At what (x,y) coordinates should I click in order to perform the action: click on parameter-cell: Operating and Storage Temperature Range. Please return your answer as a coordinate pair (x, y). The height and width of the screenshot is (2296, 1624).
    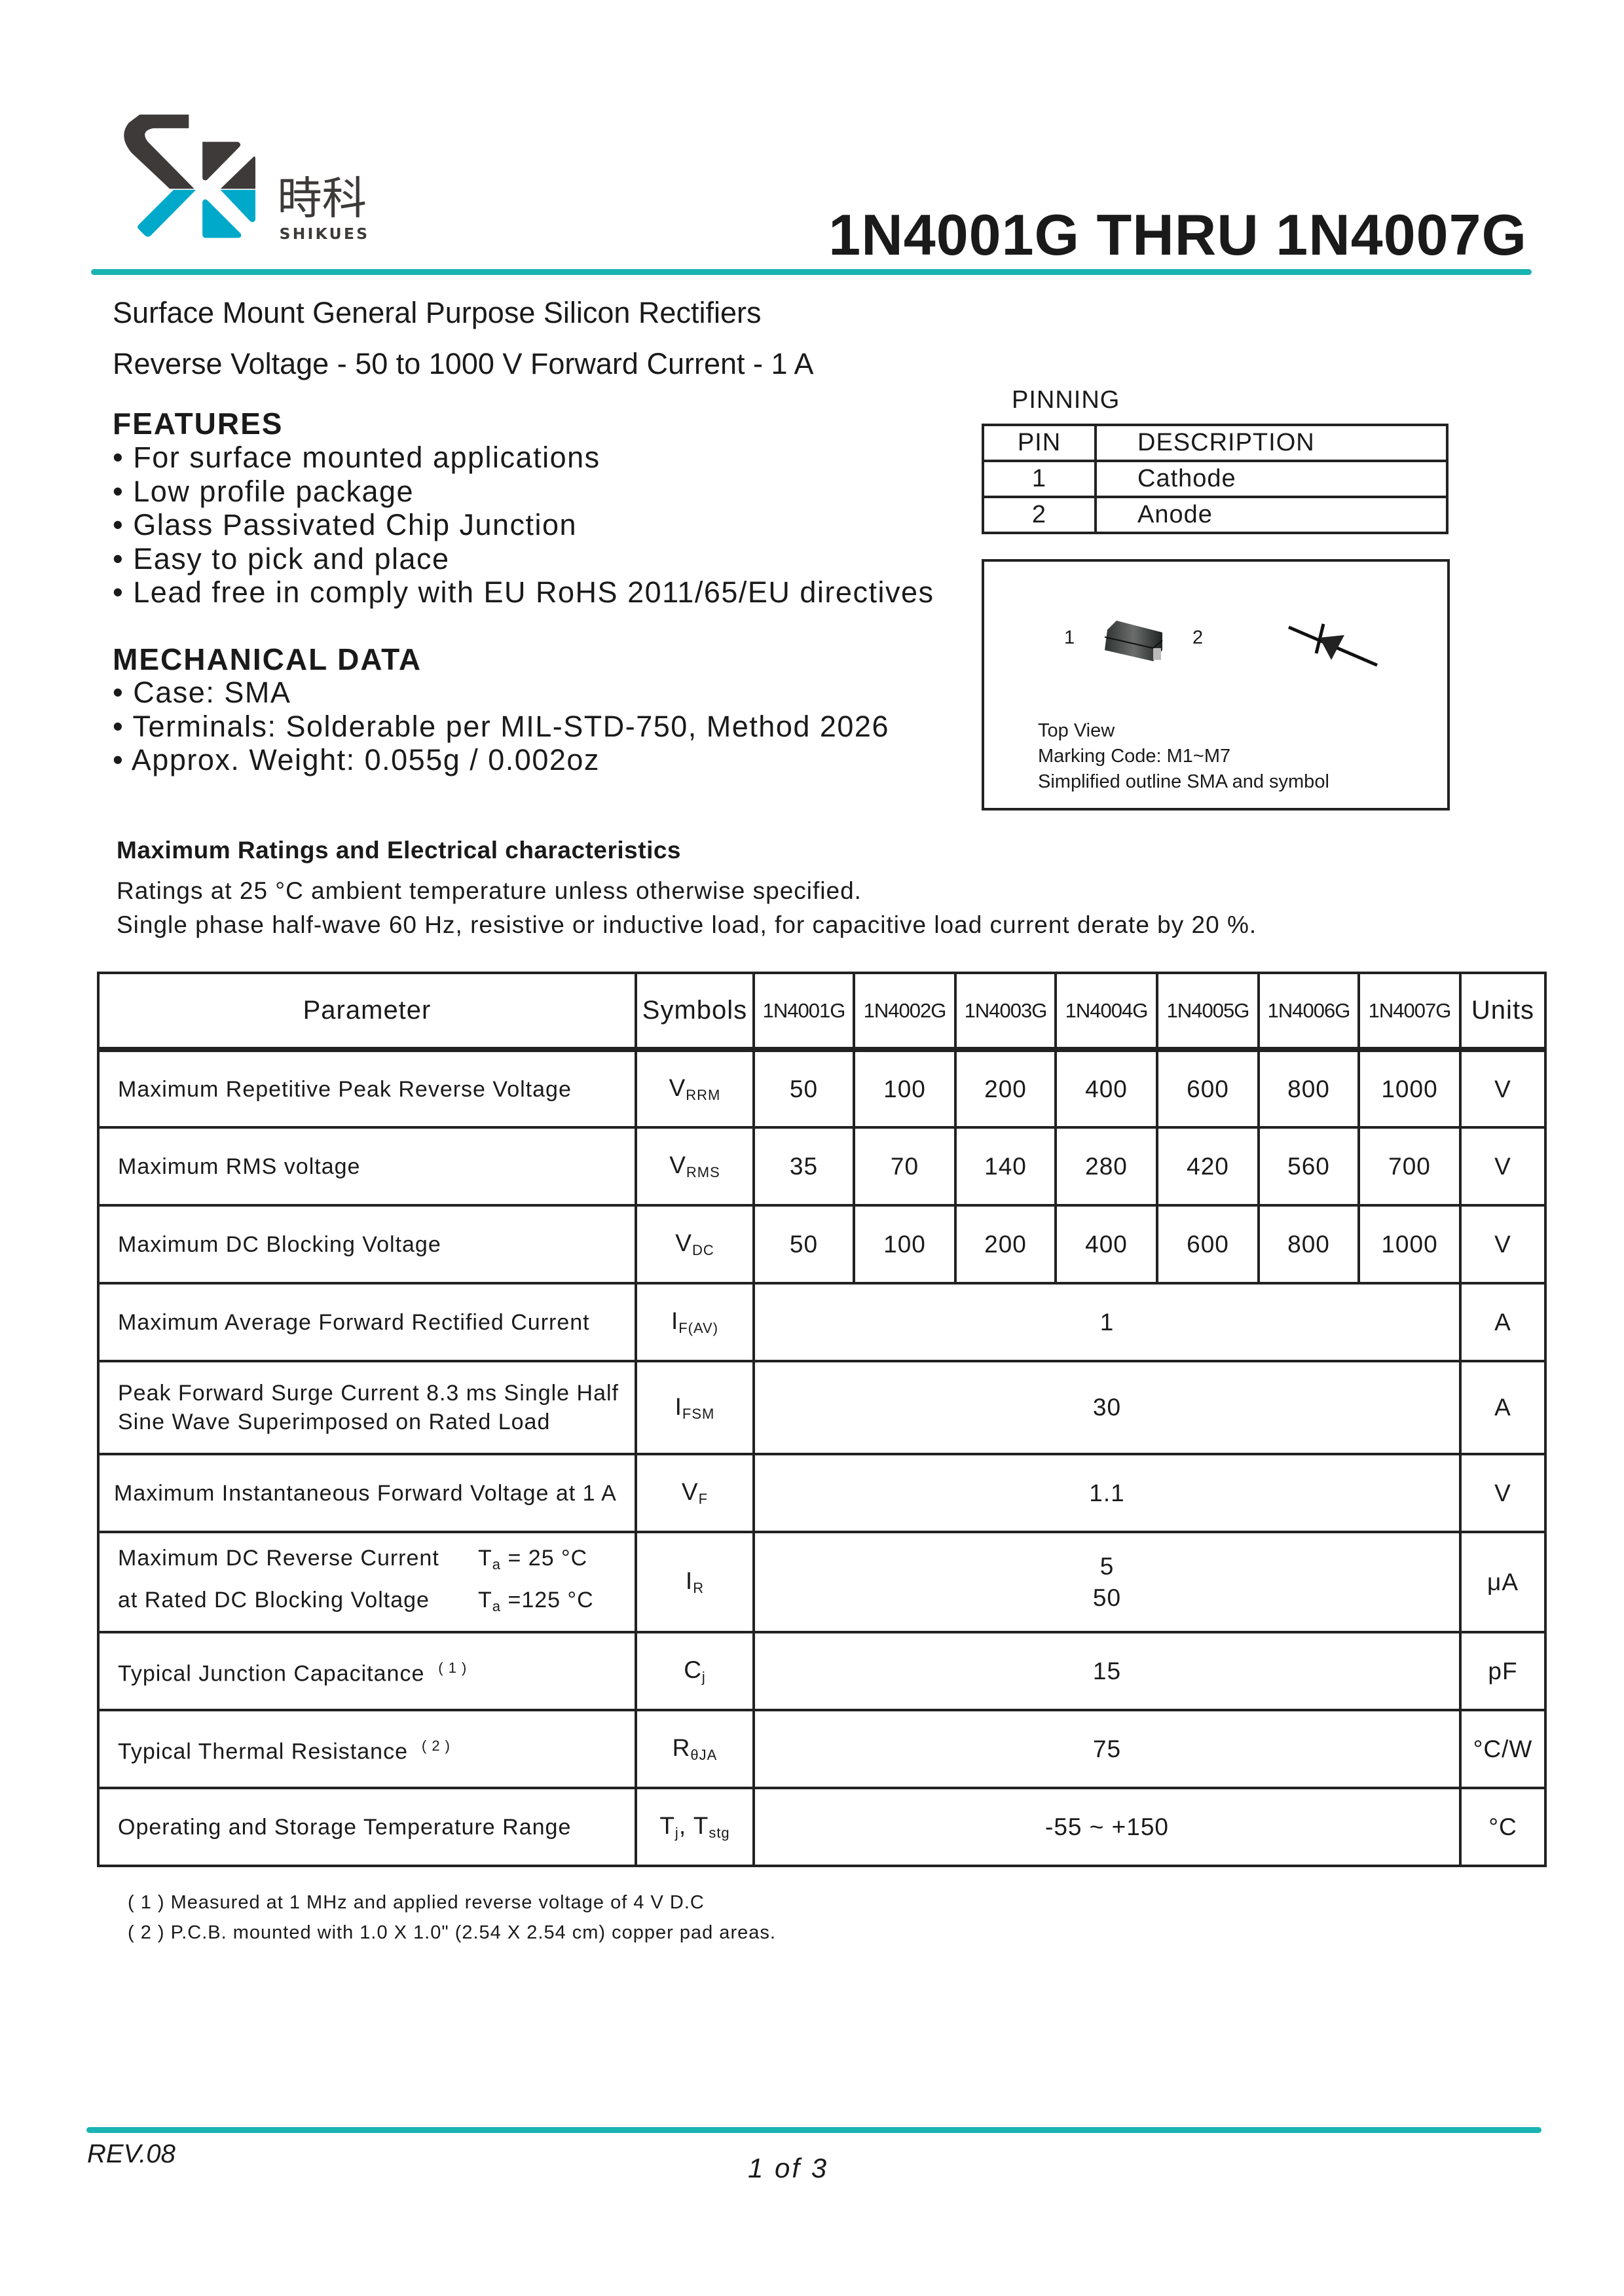
    Looking at the image, I should click on (367, 1827).